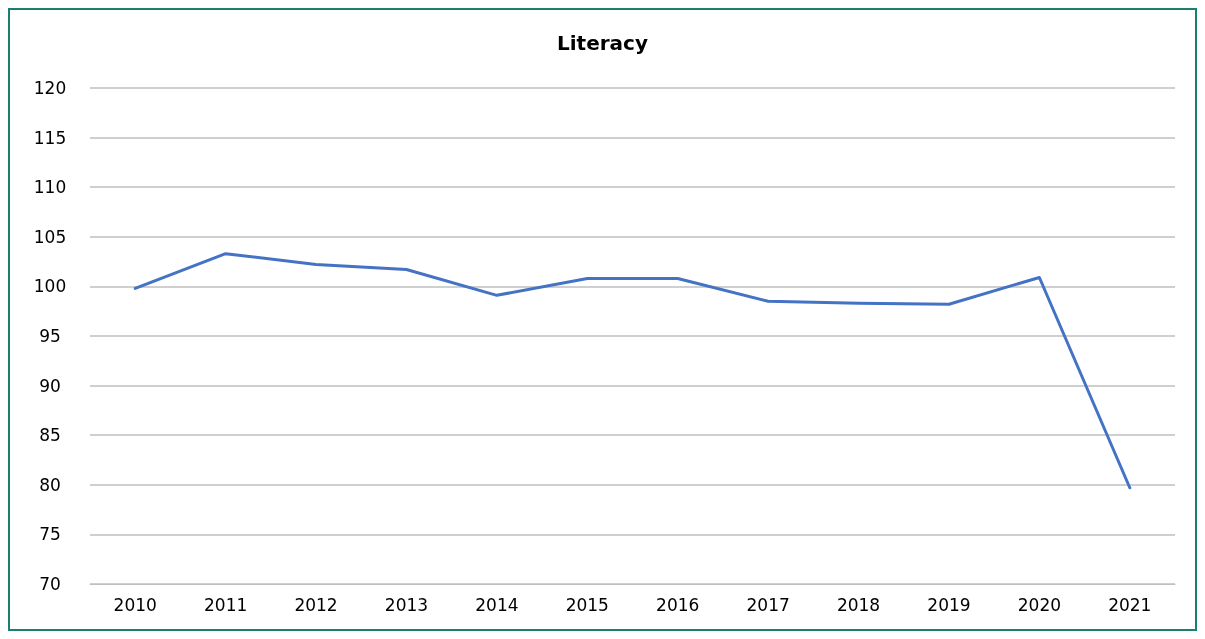  Describe the element at coordinates (858, 604) in the screenshot. I see `x-tick-label: 2018` at that location.